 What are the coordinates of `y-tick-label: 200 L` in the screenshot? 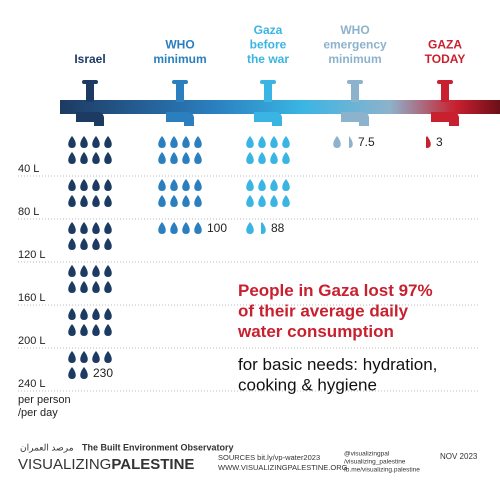 It's located at (32, 341).